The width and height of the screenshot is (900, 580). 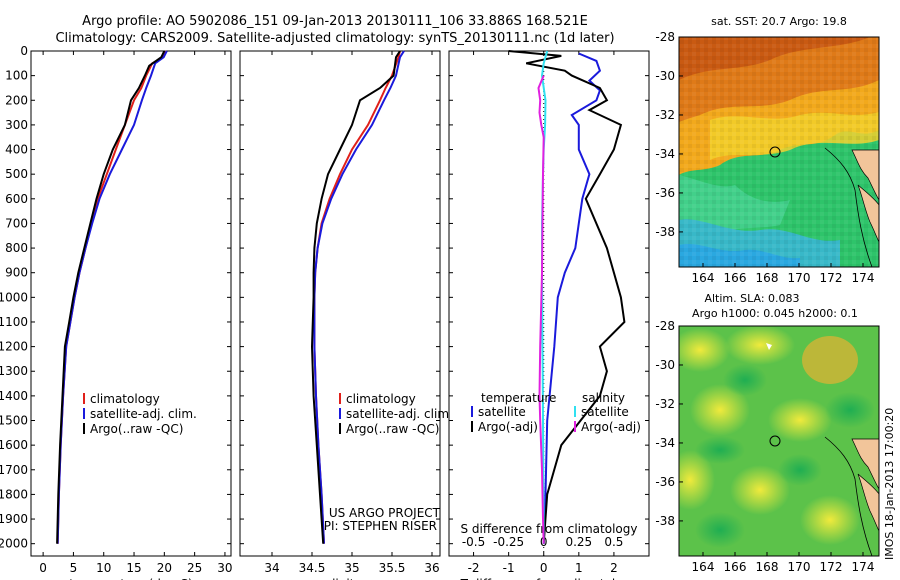 I want to click on depth-tick-label: 1800, so click(x=14, y=494).